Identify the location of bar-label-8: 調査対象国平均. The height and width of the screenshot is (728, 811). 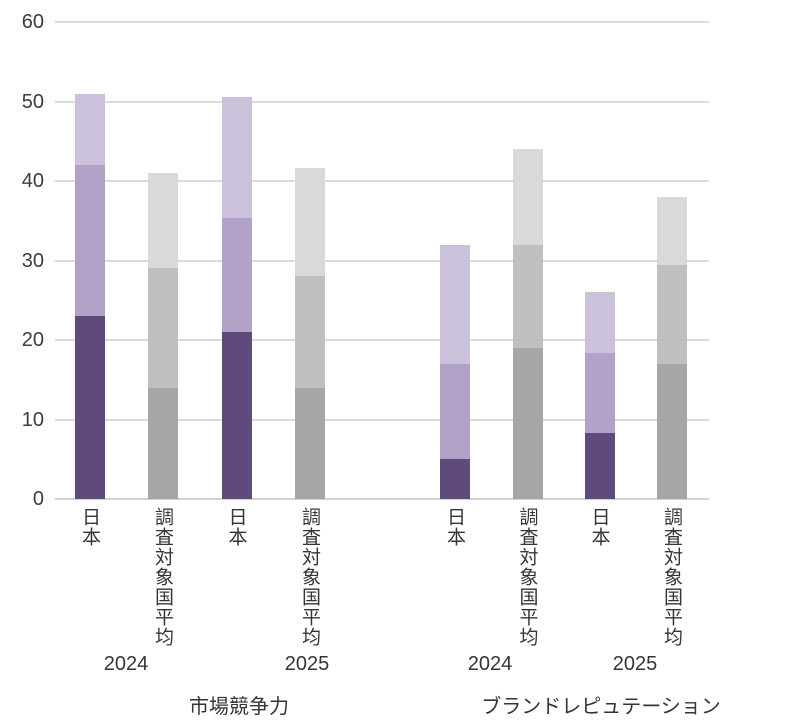
(671, 577).